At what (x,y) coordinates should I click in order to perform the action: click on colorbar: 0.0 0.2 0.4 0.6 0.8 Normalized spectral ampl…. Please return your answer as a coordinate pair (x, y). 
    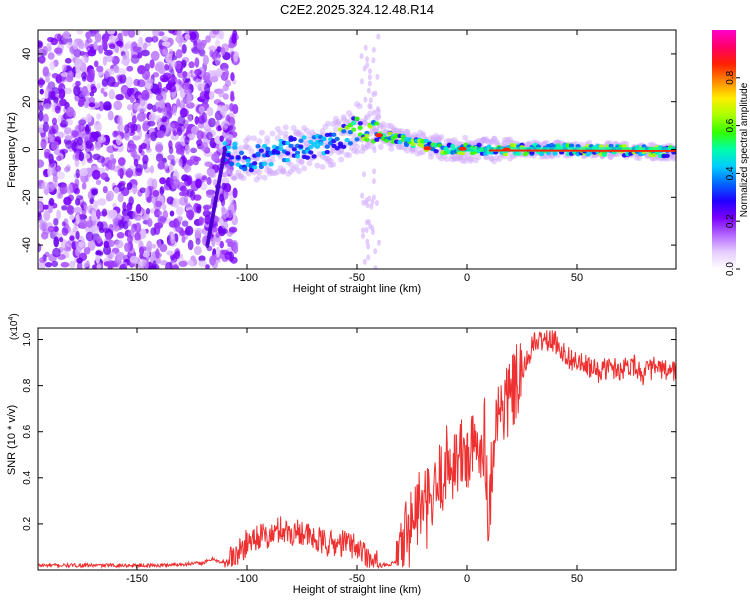
    Looking at the image, I should click on (731, 153).